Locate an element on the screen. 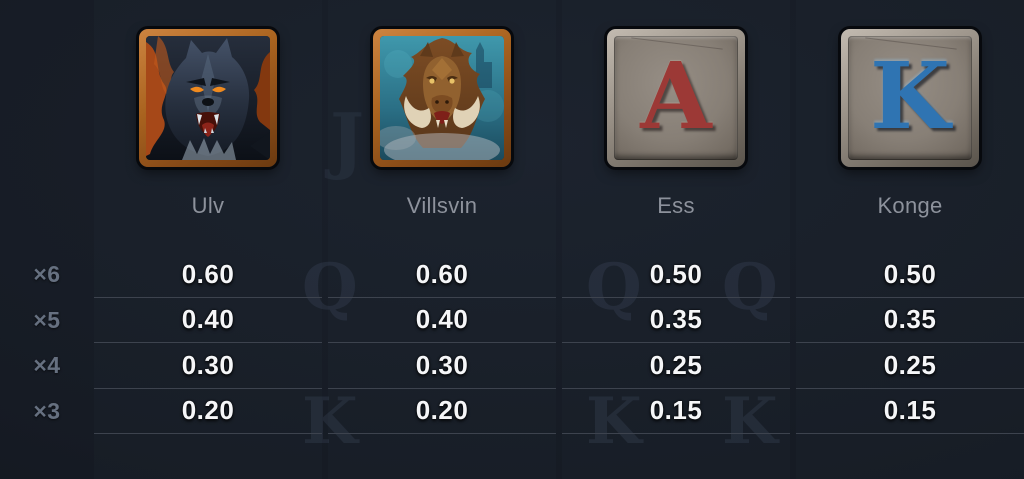 This screenshot has height=479, width=1024. wolf-symbol-art is located at coordinates (208, 98).